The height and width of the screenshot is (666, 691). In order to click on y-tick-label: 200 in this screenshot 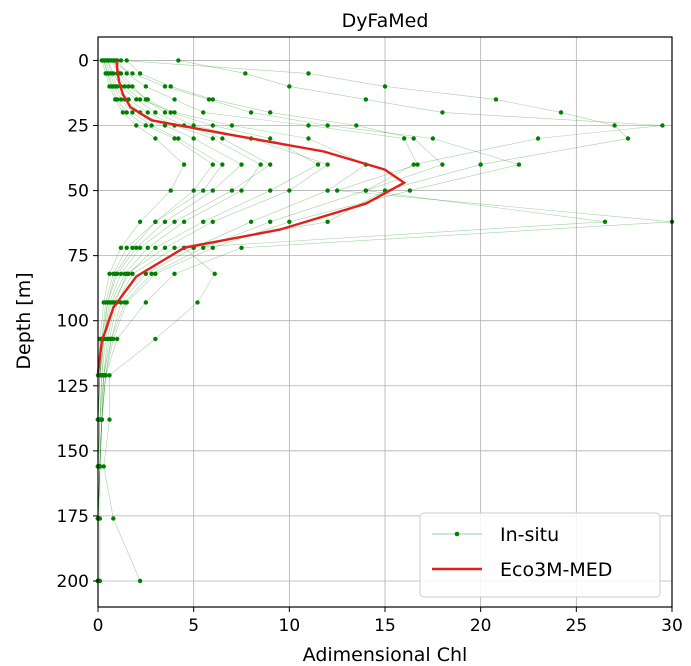, I will do `click(73, 582)`.